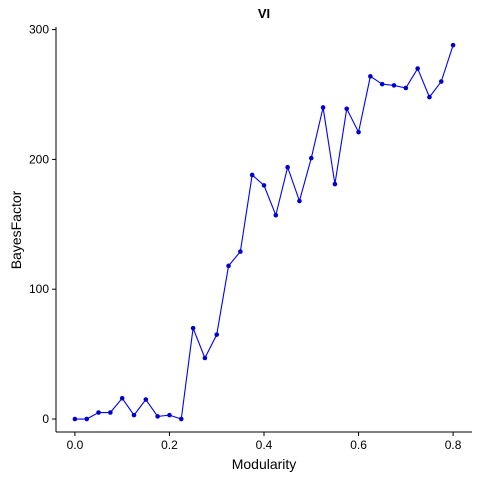 The height and width of the screenshot is (480, 480). Describe the element at coordinates (264, 13) in the screenshot. I see `chart-title: VI` at that location.